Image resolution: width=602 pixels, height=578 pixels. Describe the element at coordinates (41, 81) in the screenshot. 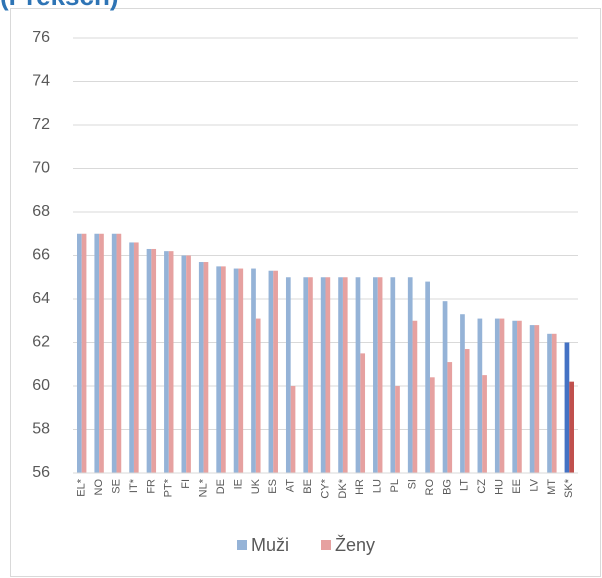

I see `y-tick-label: 74` at that location.